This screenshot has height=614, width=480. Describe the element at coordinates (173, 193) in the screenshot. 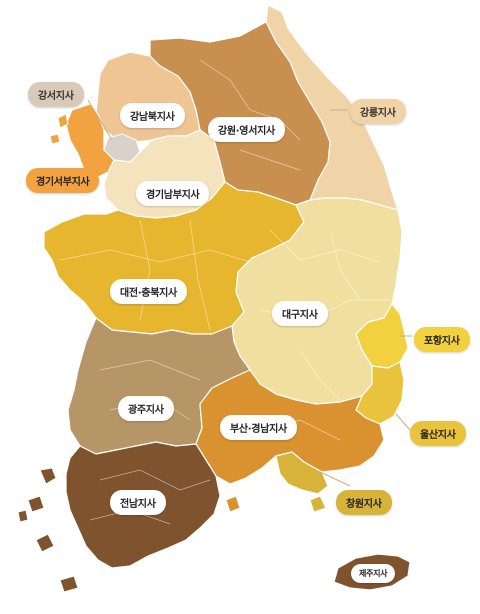

I see `label-gyeonggi-nambu: 경기남부지사` at that location.